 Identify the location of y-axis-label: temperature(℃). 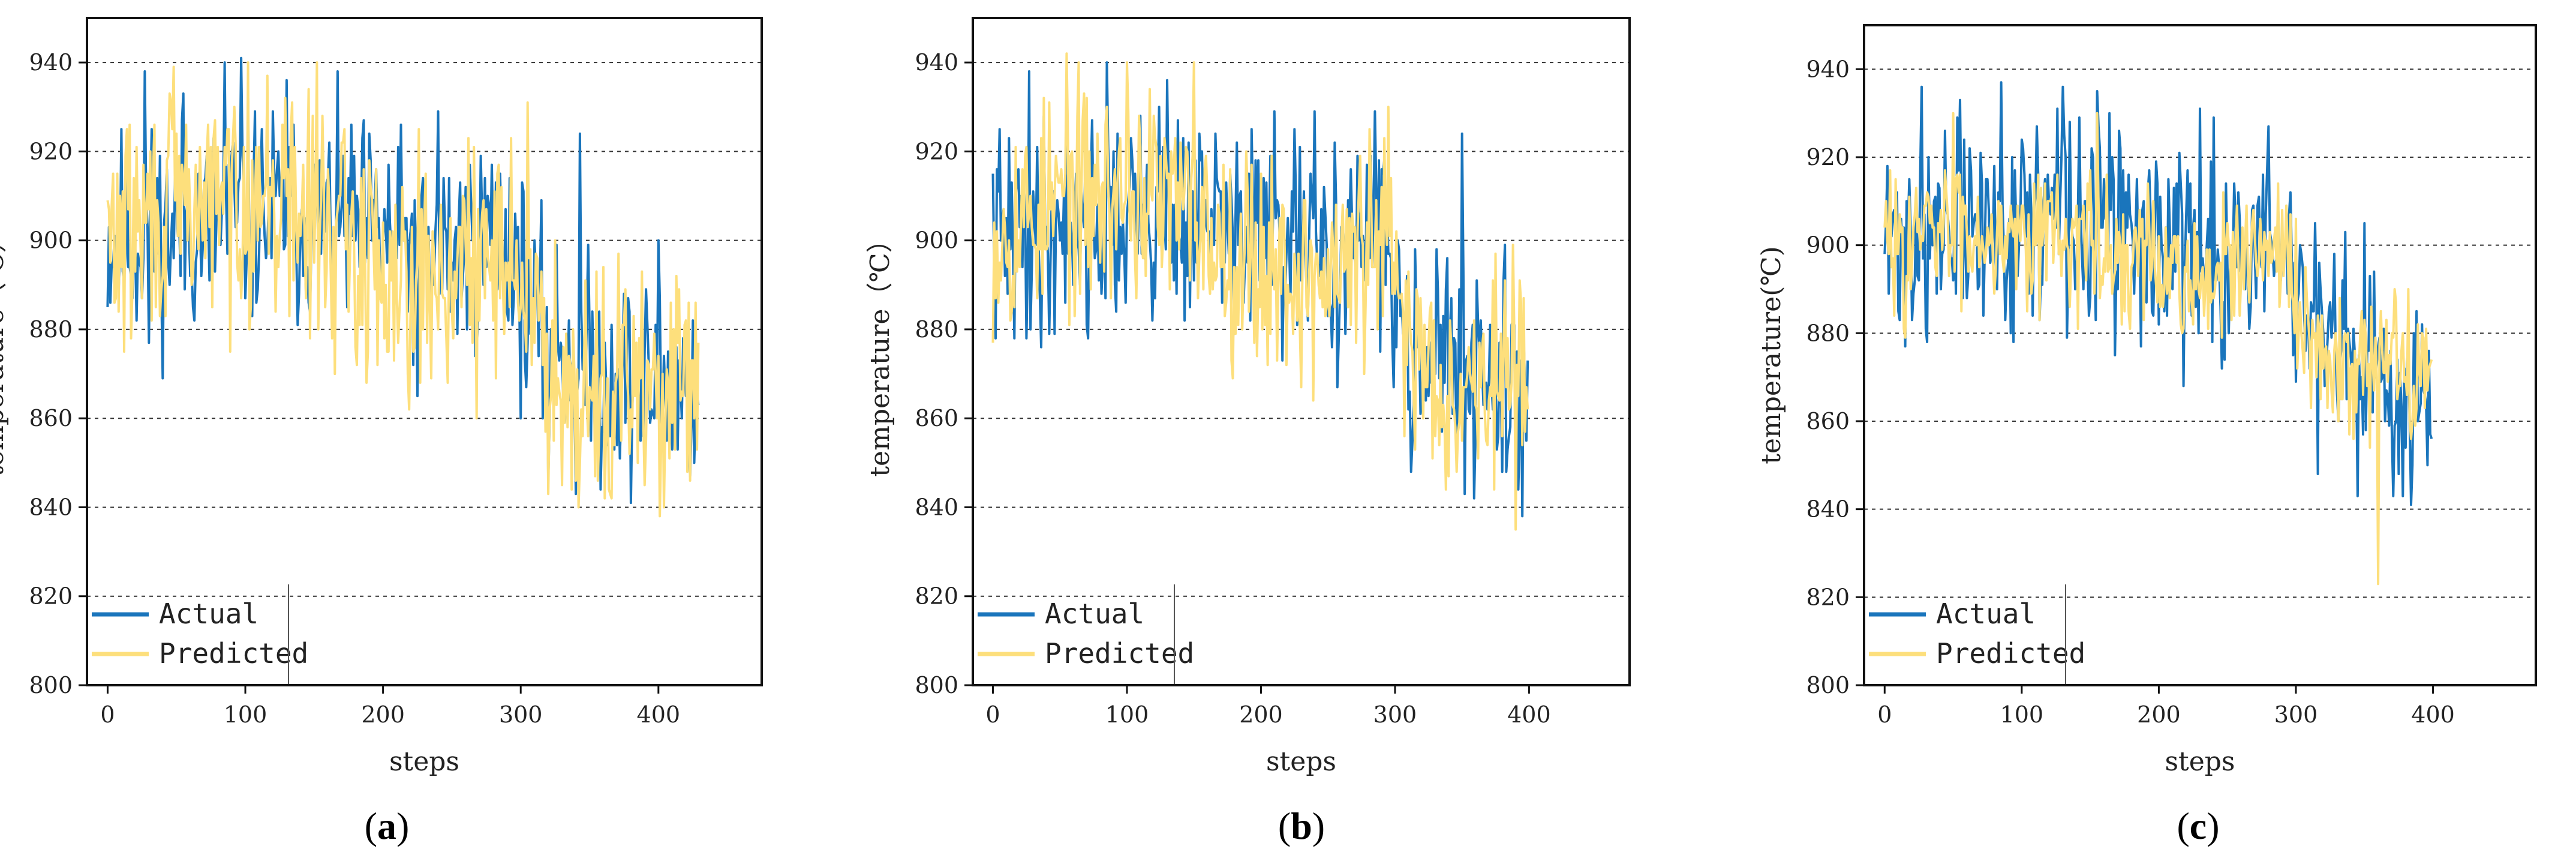
(1772, 355).